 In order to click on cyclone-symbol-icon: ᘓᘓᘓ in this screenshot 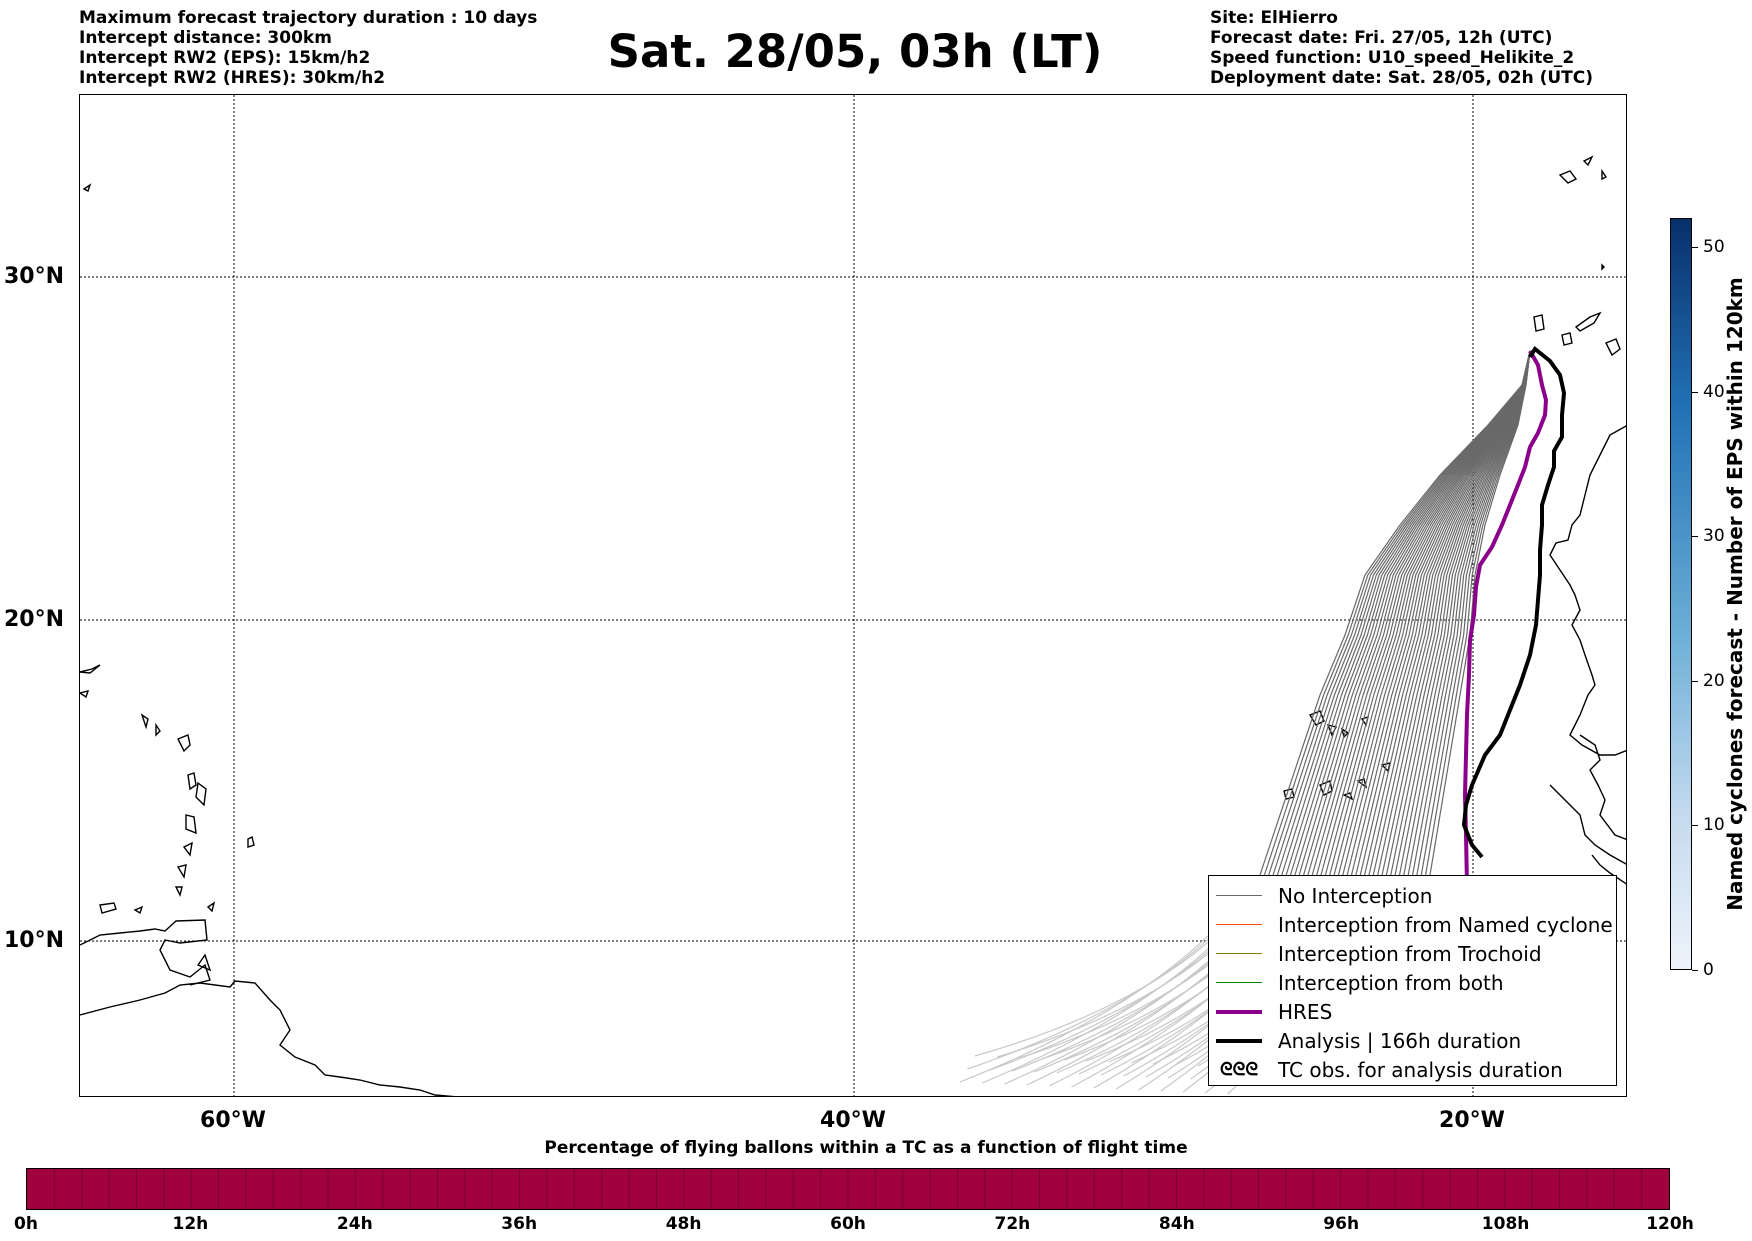, I will do `click(1239, 1069)`.